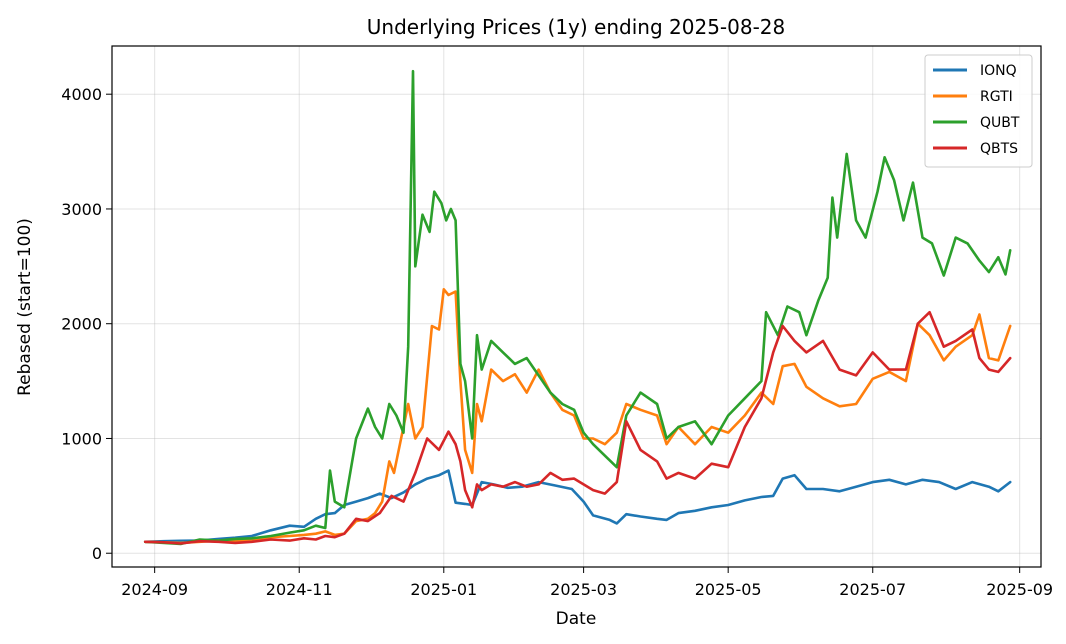 The width and height of the screenshot is (1066, 644). I want to click on y-tick-label: 3000, so click(81, 209).